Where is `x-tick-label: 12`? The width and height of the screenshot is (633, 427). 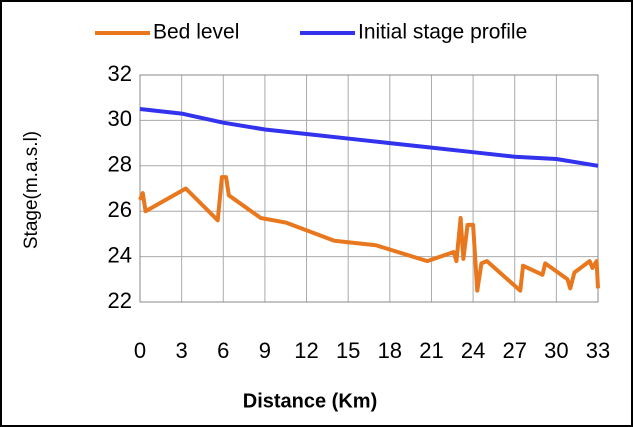
x-tick-label: 12 is located at coordinates (306, 350).